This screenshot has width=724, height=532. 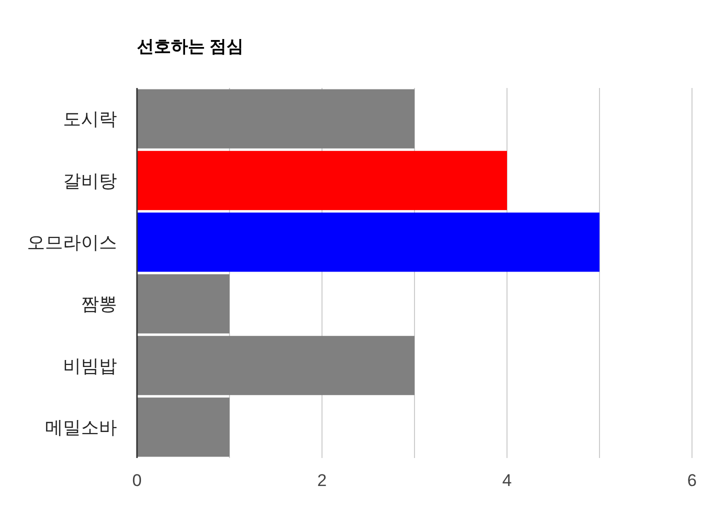 I want to click on x-tick-label: 6, so click(x=692, y=480).